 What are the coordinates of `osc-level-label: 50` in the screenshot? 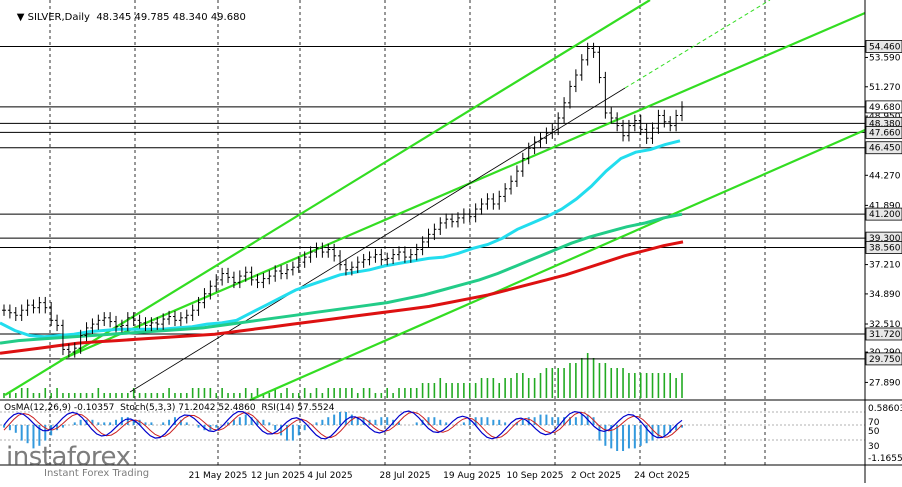 It's located at (874, 432).